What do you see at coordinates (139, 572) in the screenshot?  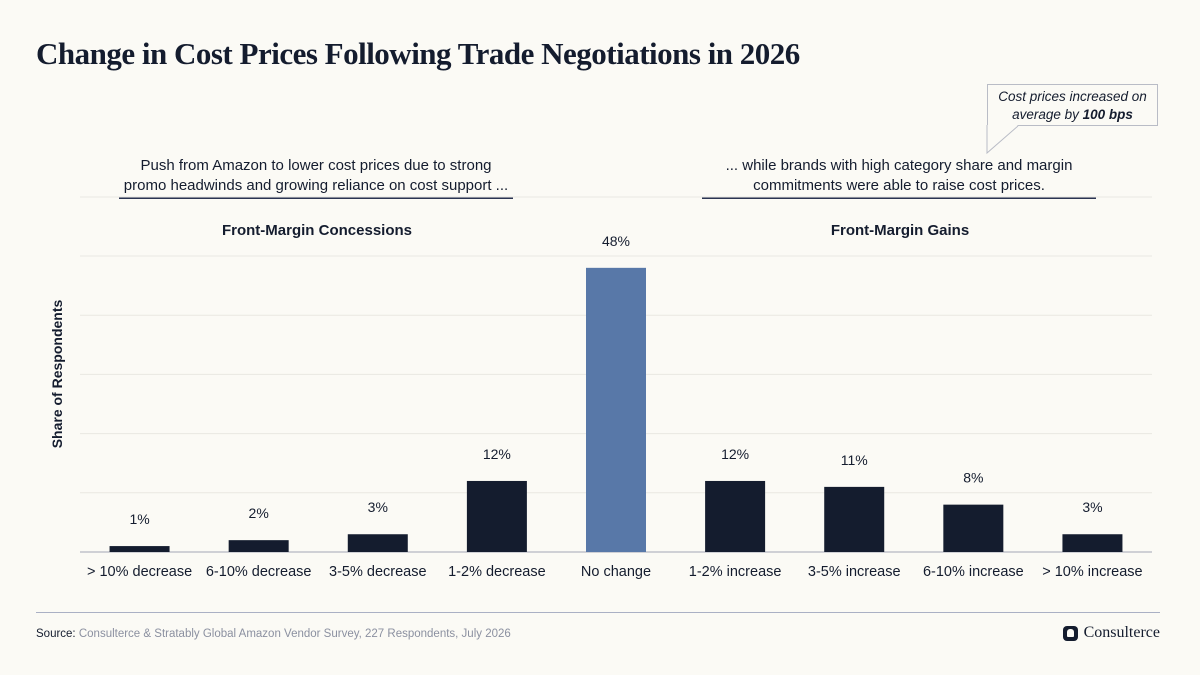 I see `x-tick-label: > 10% decrease` at bounding box center [139, 572].